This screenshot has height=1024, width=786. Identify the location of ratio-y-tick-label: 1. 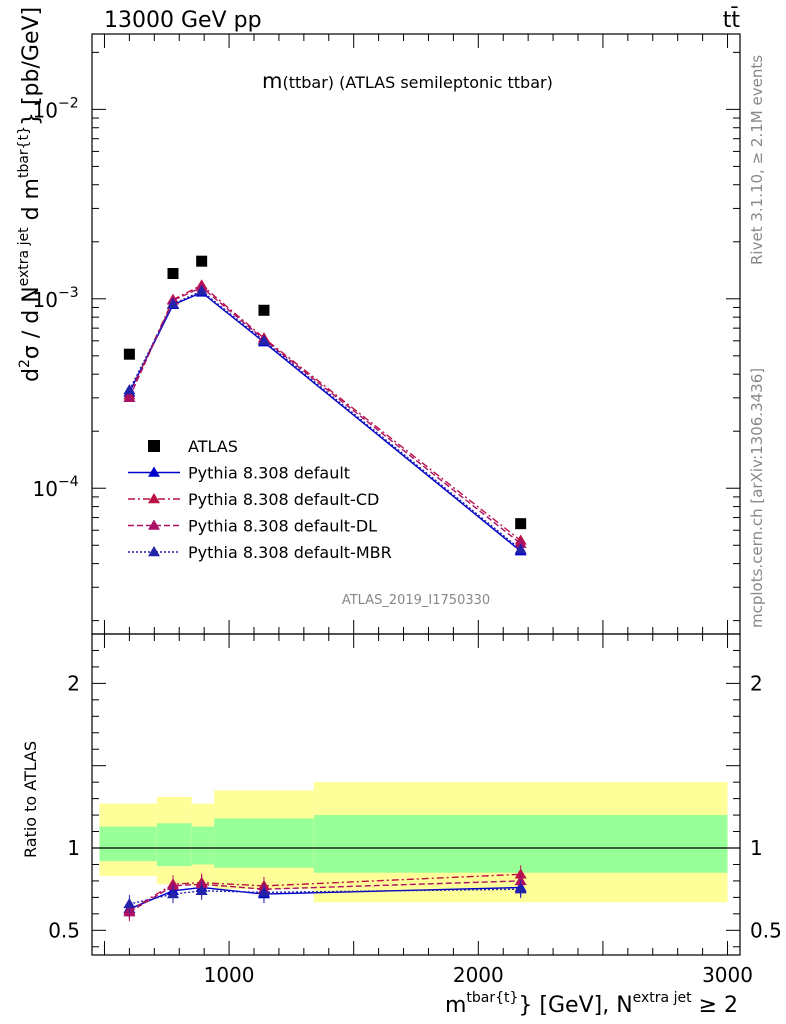
(73, 848).